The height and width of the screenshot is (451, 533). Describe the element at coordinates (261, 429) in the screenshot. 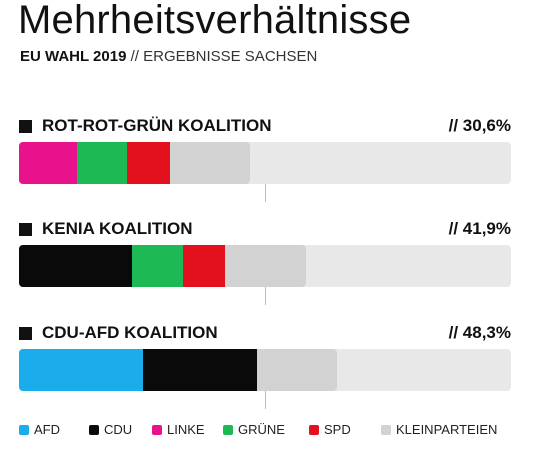

I see `legend-label: GRÜNE` at that location.